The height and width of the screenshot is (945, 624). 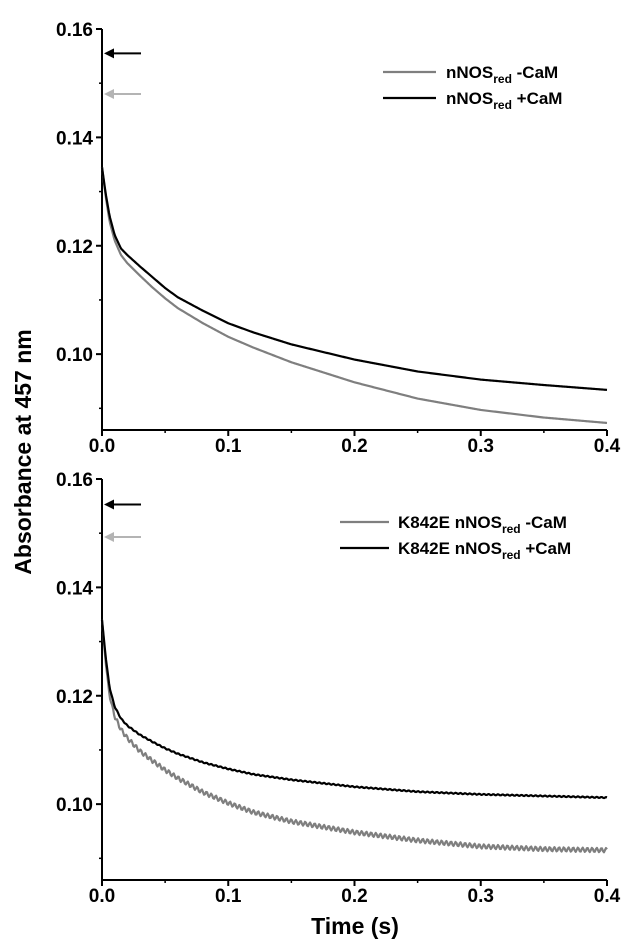 I want to click on legend-label: nNOSred -CaM, so click(x=502, y=74).